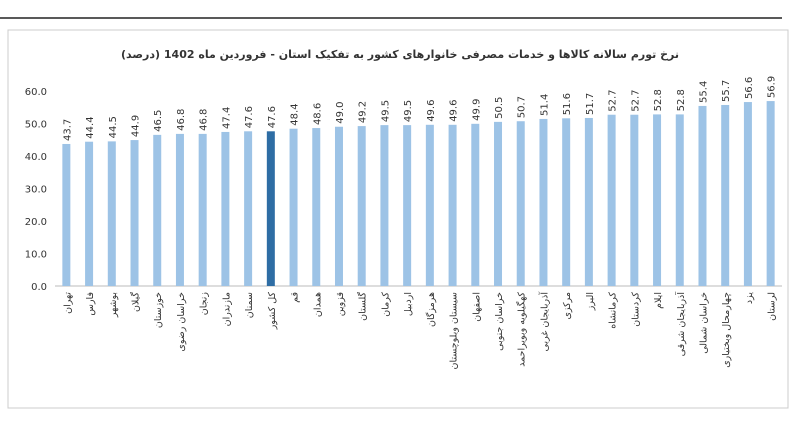  Describe the element at coordinates (113, 127) in the screenshot. I see `value-label: 44.5` at that location.